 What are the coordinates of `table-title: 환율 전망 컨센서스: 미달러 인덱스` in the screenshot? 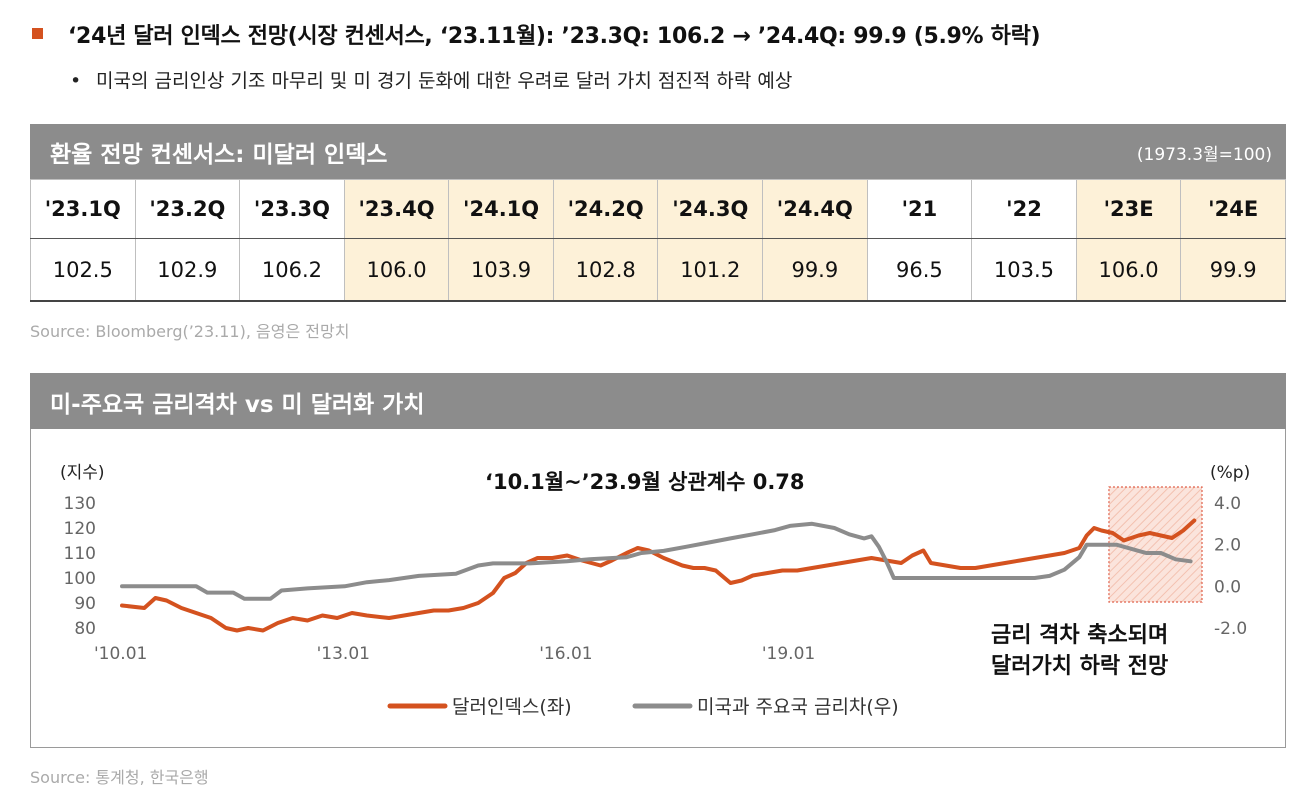 It's located at (219, 155).